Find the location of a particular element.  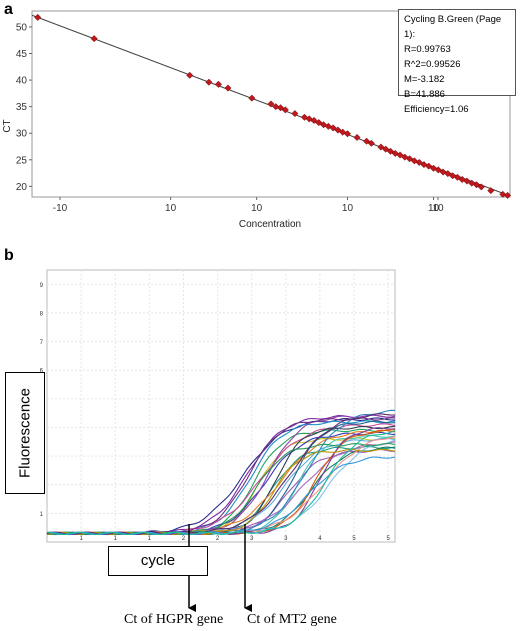

y-tick-label-b: 6 is located at coordinates (42, 372).